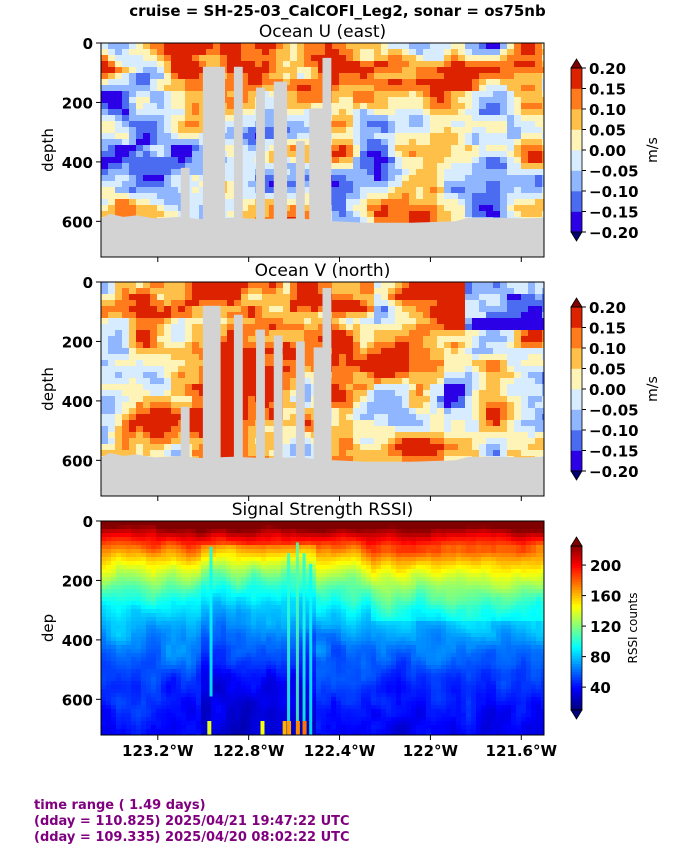  Describe the element at coordinates (88, 283) in the screenshot. I see `y-tick-label: 0` at that location.